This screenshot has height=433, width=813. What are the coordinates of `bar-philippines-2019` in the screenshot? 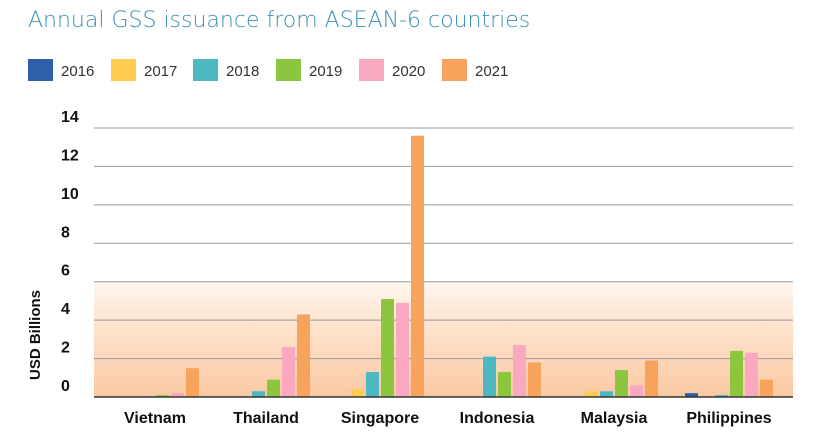 It's located at (736, 373).